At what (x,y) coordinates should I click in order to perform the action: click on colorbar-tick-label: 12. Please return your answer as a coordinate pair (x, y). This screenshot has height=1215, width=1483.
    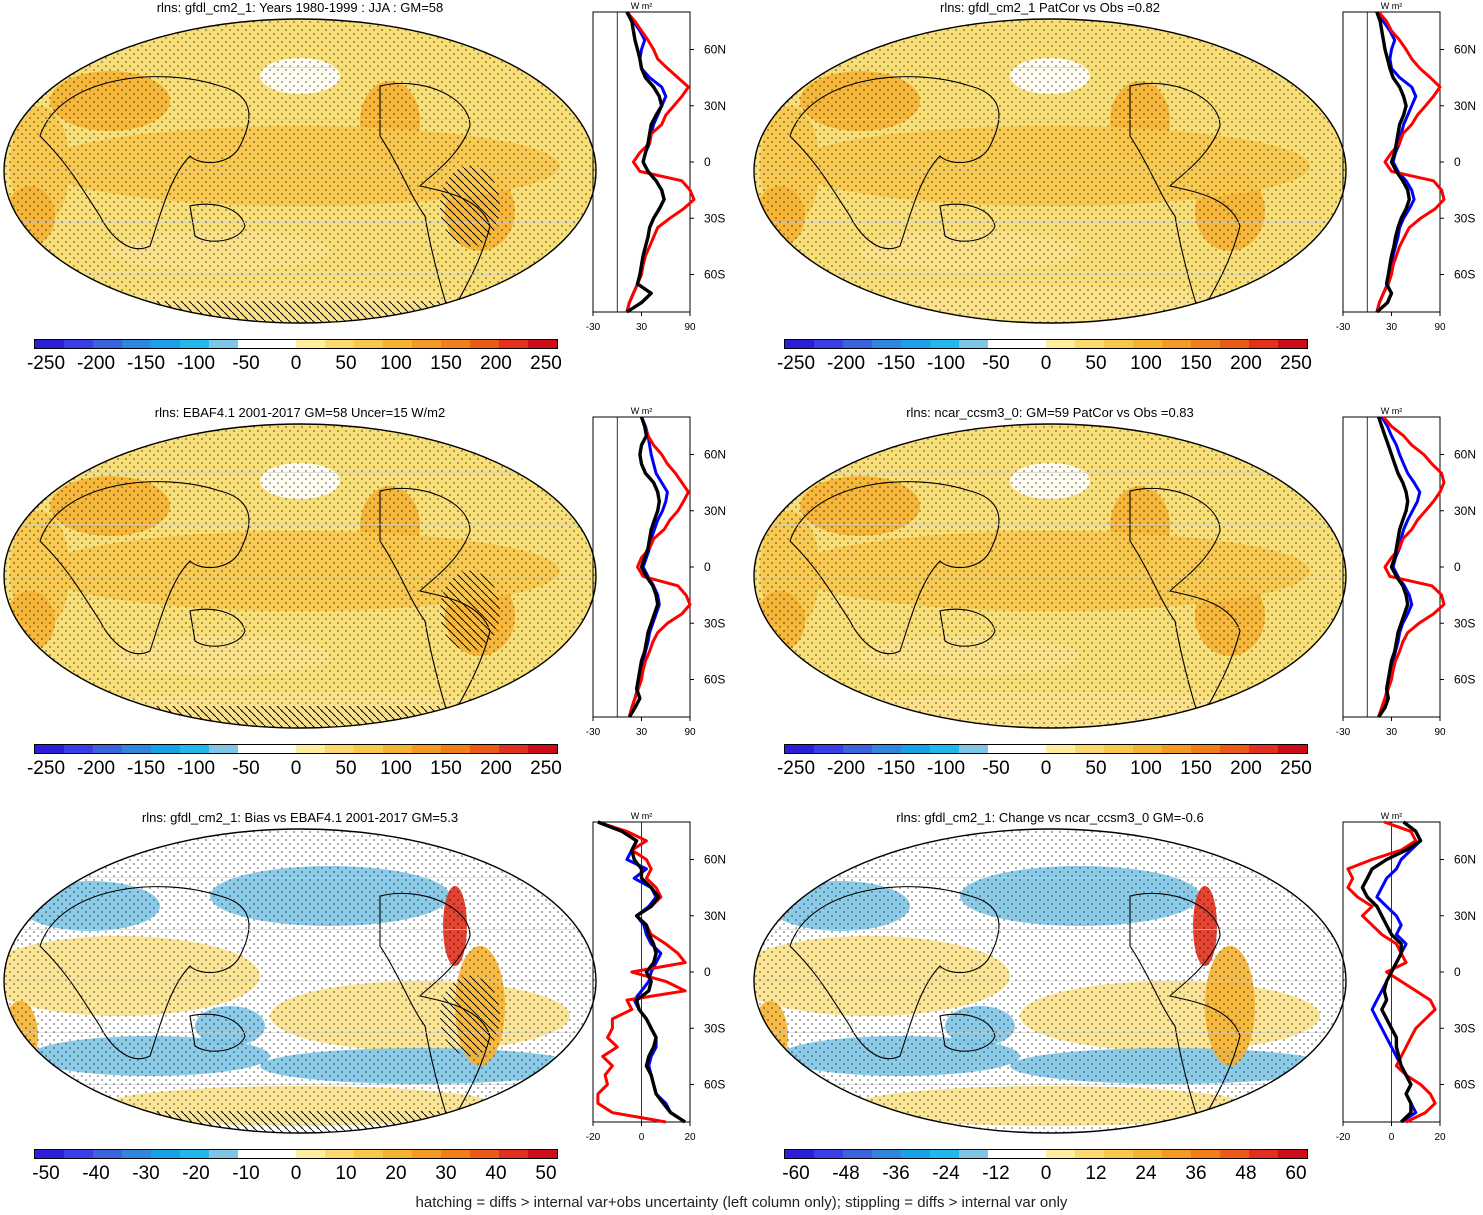
    Looking at the image, I should click on (1096, 1173).